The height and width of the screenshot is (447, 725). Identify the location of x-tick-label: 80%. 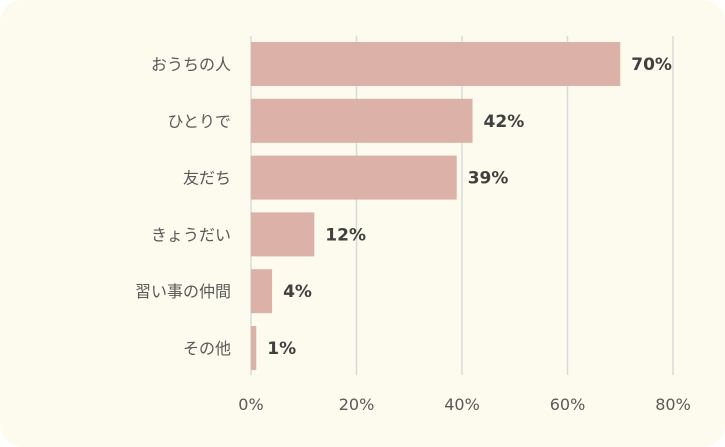
(673, 404).